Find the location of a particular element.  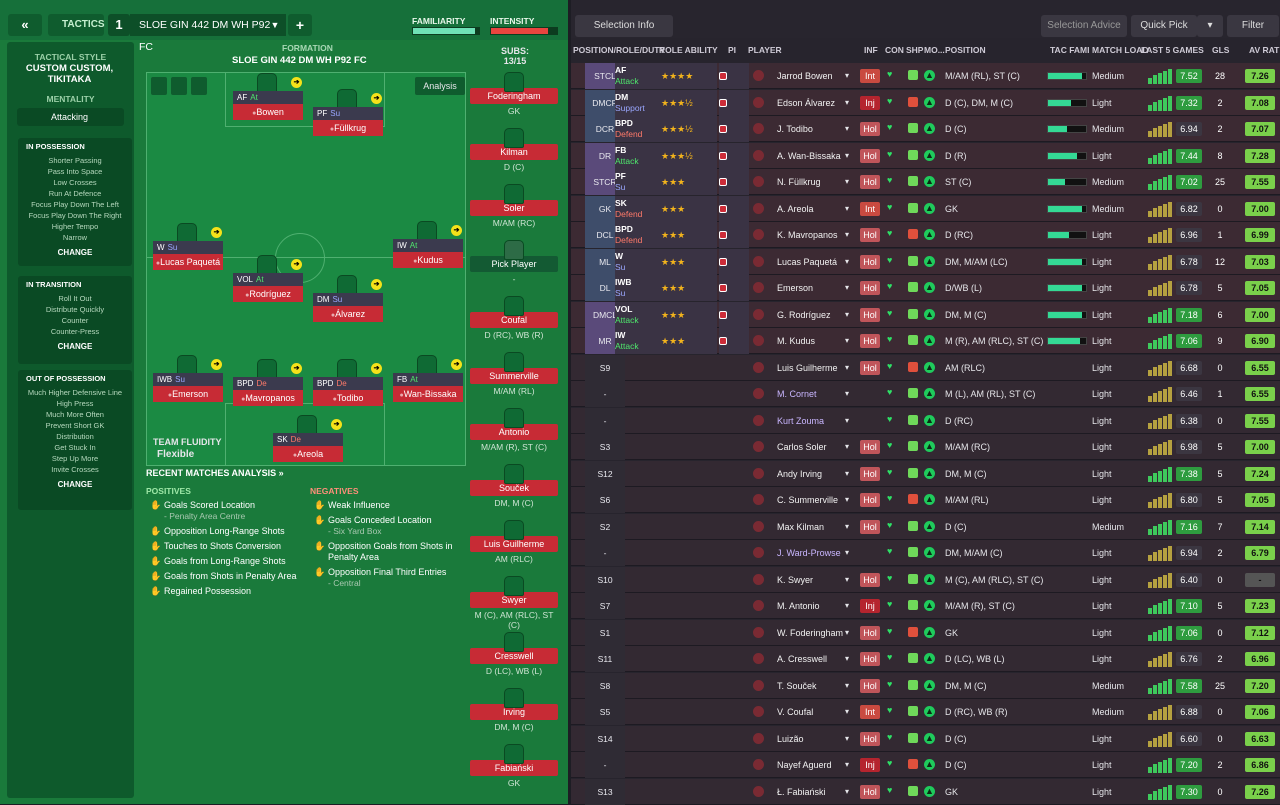

sub-player-name: Fabiański is located at coordinates (514, 768).